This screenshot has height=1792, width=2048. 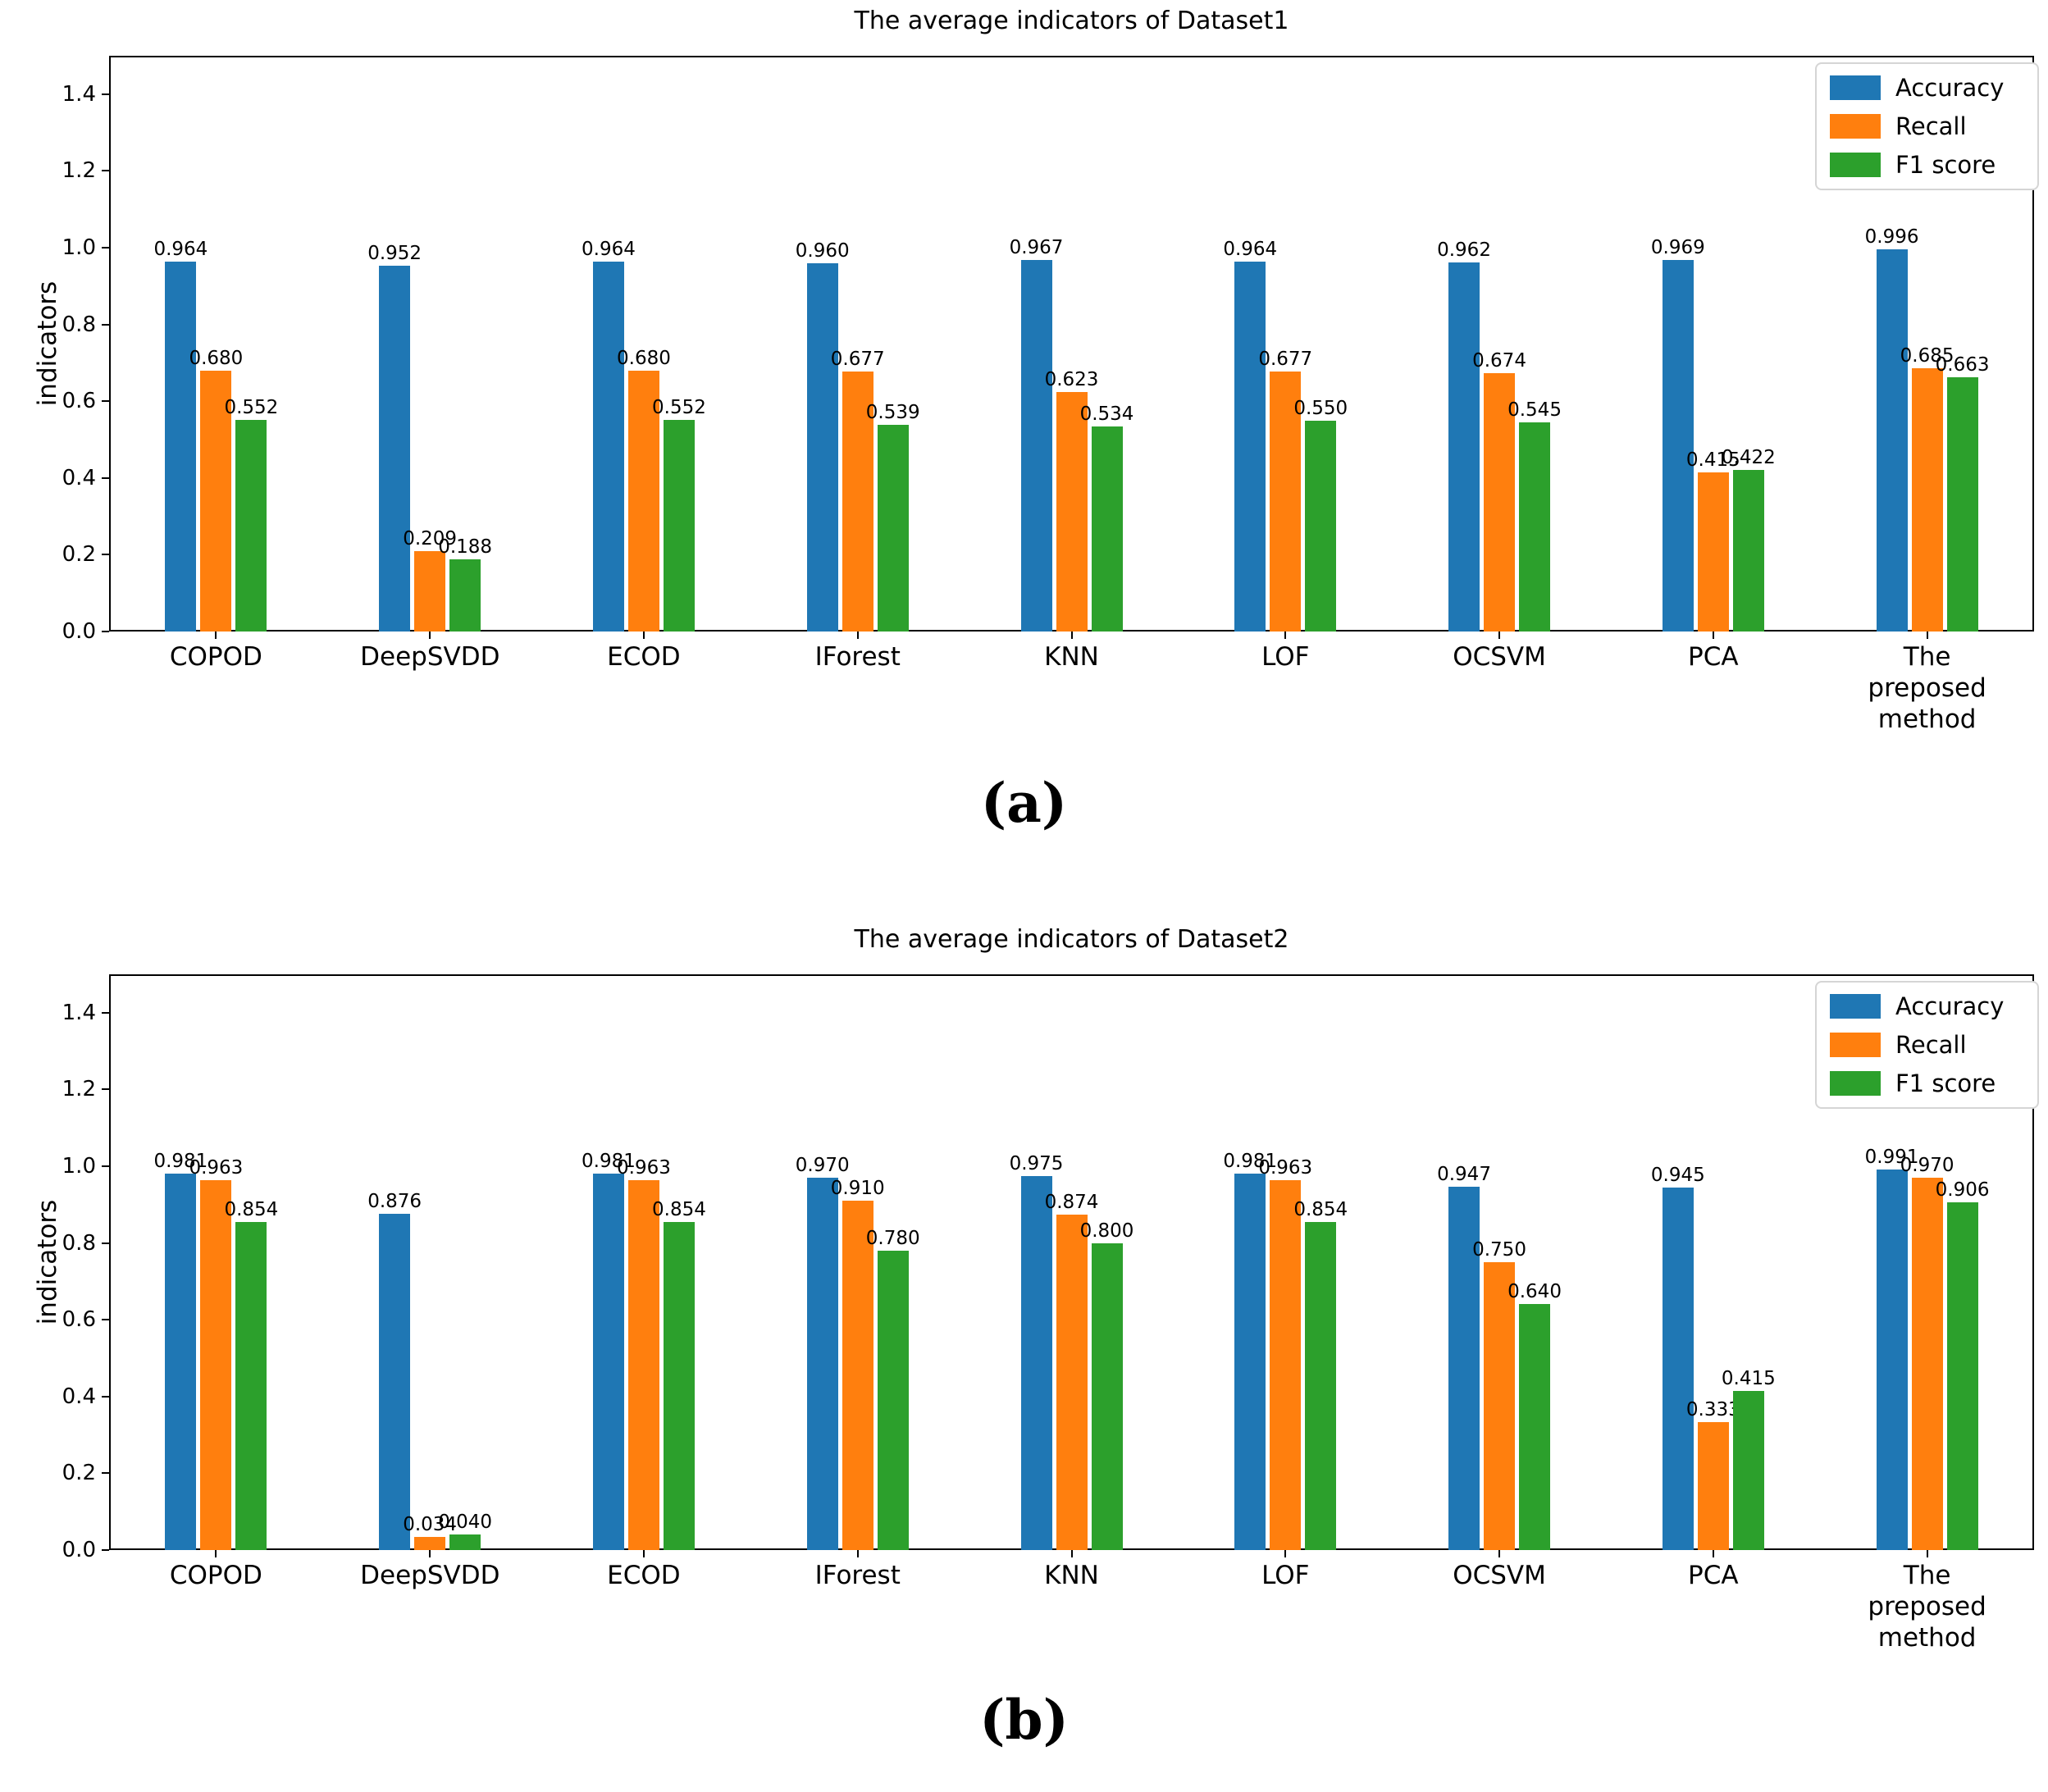 I want to click on chart-a-title: The average indicators of Dataset1, so click(x=1071, y=21).